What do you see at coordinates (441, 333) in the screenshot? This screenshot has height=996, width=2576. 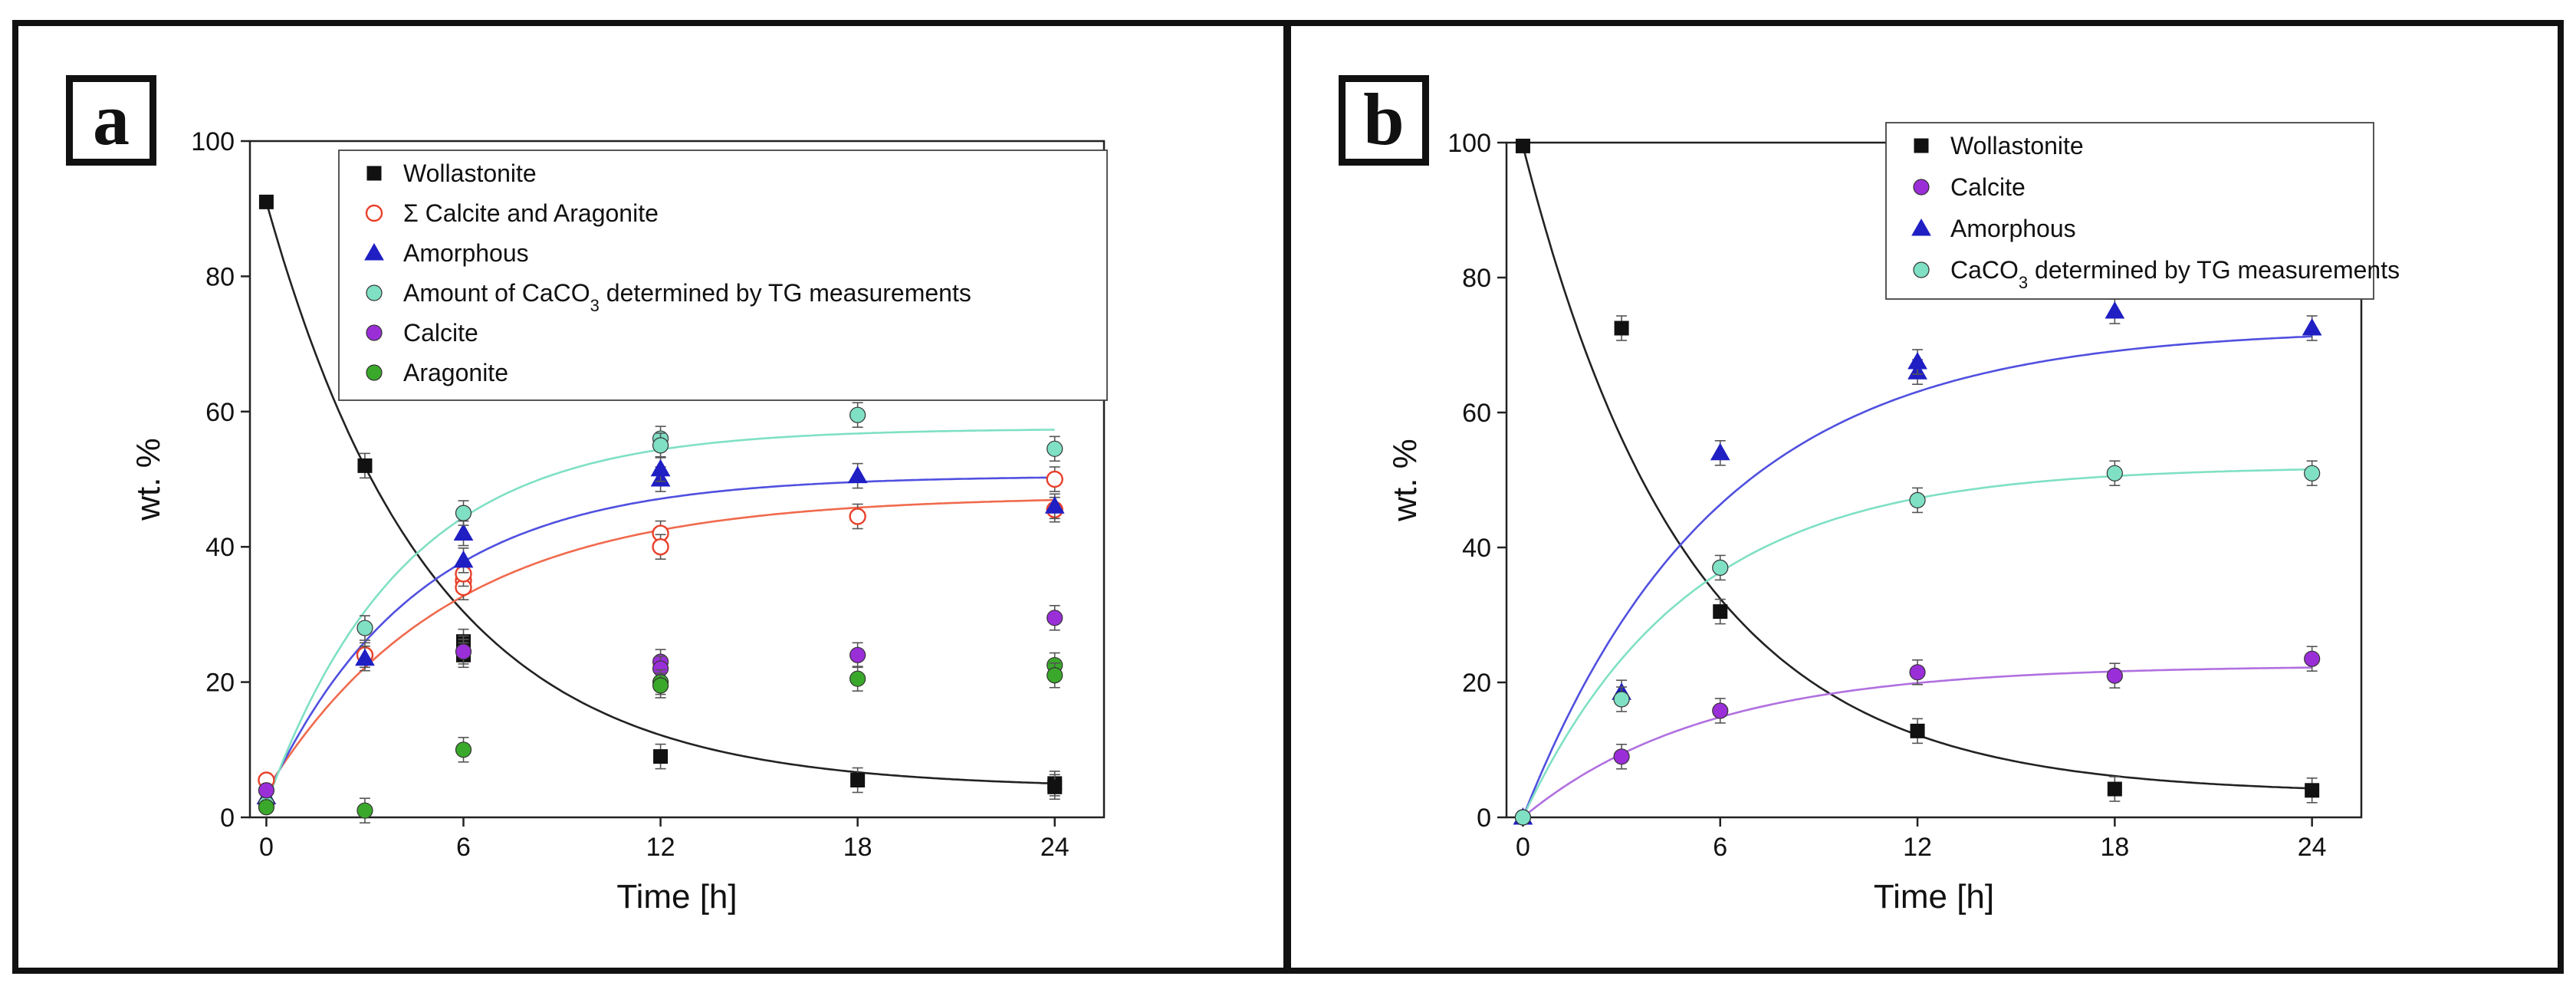 I see `legend-entry-4: Calcite` at bounding box center [441, 333].